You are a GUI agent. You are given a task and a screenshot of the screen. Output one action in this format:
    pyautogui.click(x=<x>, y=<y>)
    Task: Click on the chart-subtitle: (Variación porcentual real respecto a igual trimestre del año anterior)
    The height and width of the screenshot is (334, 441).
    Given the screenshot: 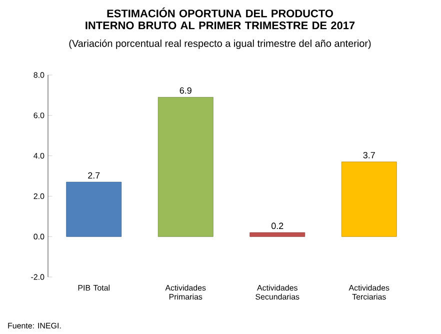 What is the action you would take?
    pyautogui.click(x=220, y=44)
    